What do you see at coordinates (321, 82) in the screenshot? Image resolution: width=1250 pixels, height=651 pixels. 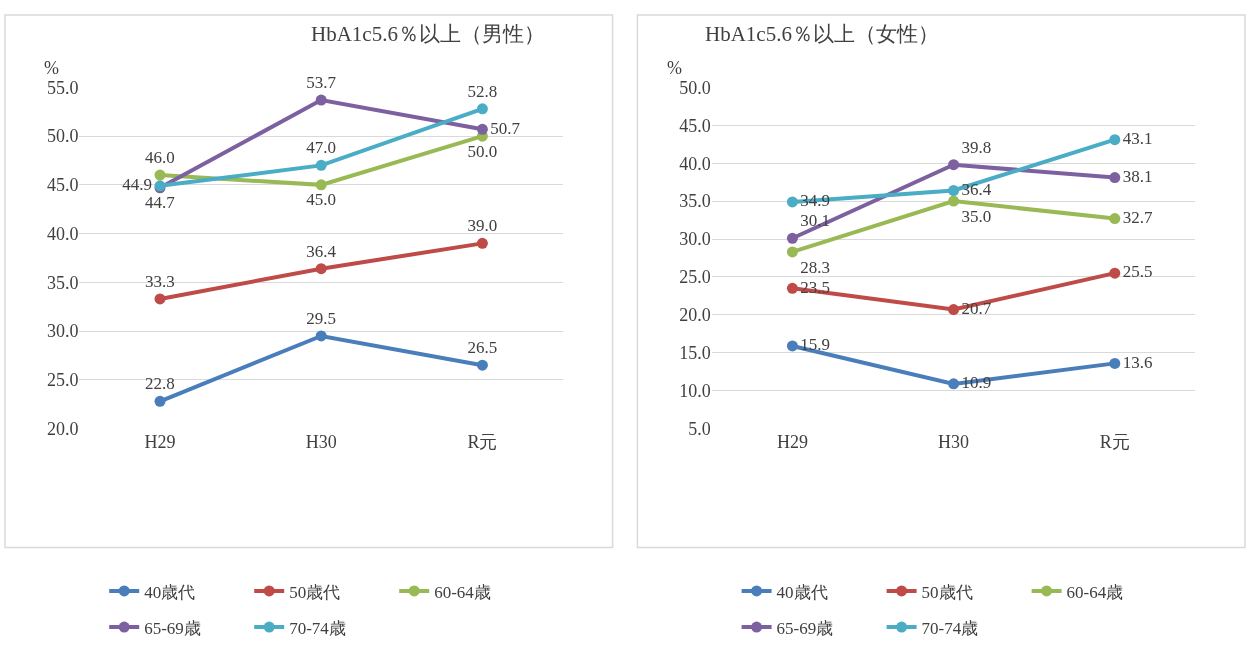 I see `data-label: 53.7` at bounding box center [321, 82].